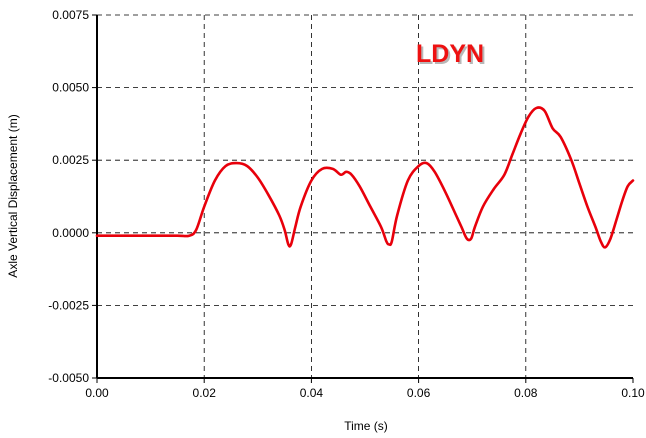 Image resolution: width=646 pixels, height=438 pixels. I want to click on x-tick-label: 0.06, so click(419, 393).